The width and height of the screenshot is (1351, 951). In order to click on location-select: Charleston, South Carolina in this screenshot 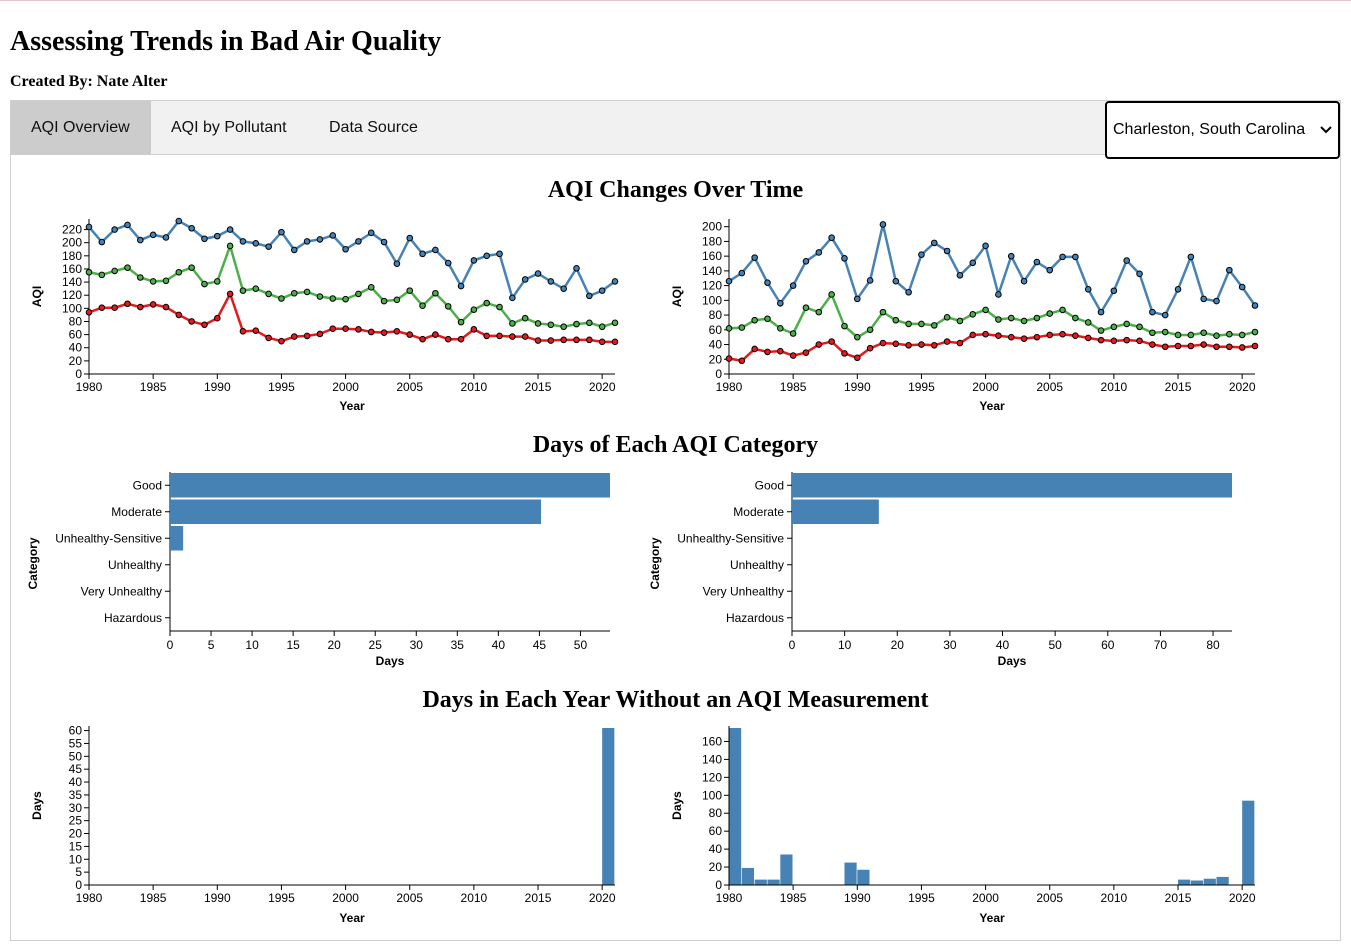, I will do `click(1222, 130)`.